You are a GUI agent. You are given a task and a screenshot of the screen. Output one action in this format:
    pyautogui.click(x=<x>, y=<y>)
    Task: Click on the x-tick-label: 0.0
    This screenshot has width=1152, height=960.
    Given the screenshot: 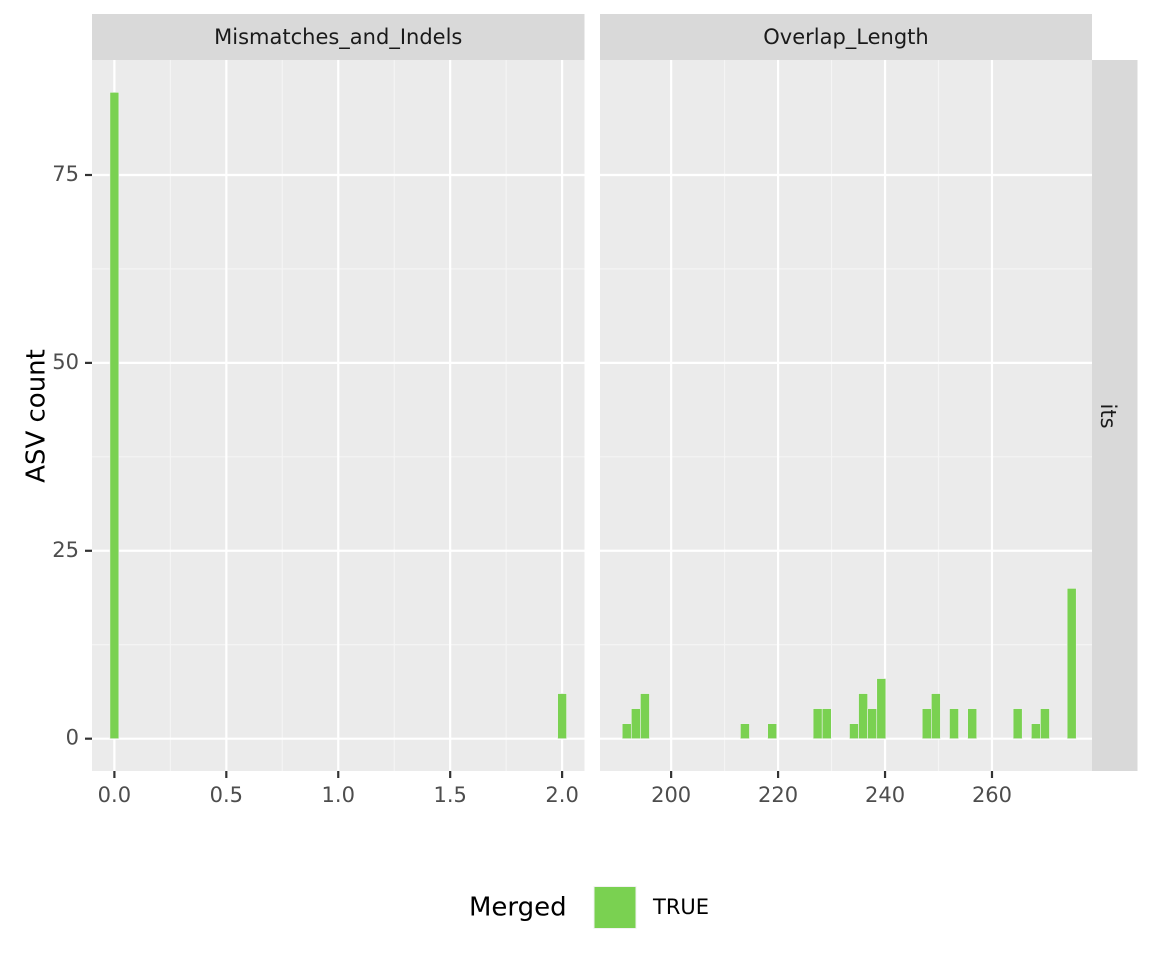 What is the action you would take?
    pyautogui.click(x=114, y=795)
    